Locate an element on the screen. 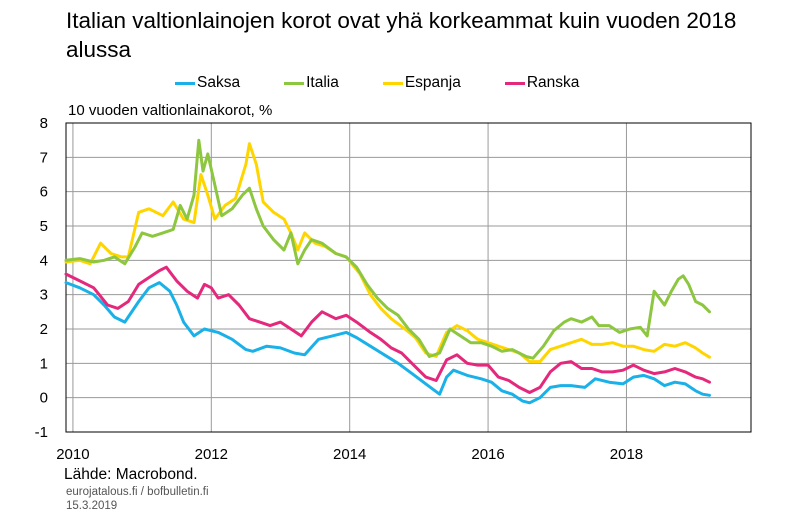 Image resolution: width=800 pixels, height=523 pixels. legend-item-ranska: Ranska is located at coordinates (542, 83).